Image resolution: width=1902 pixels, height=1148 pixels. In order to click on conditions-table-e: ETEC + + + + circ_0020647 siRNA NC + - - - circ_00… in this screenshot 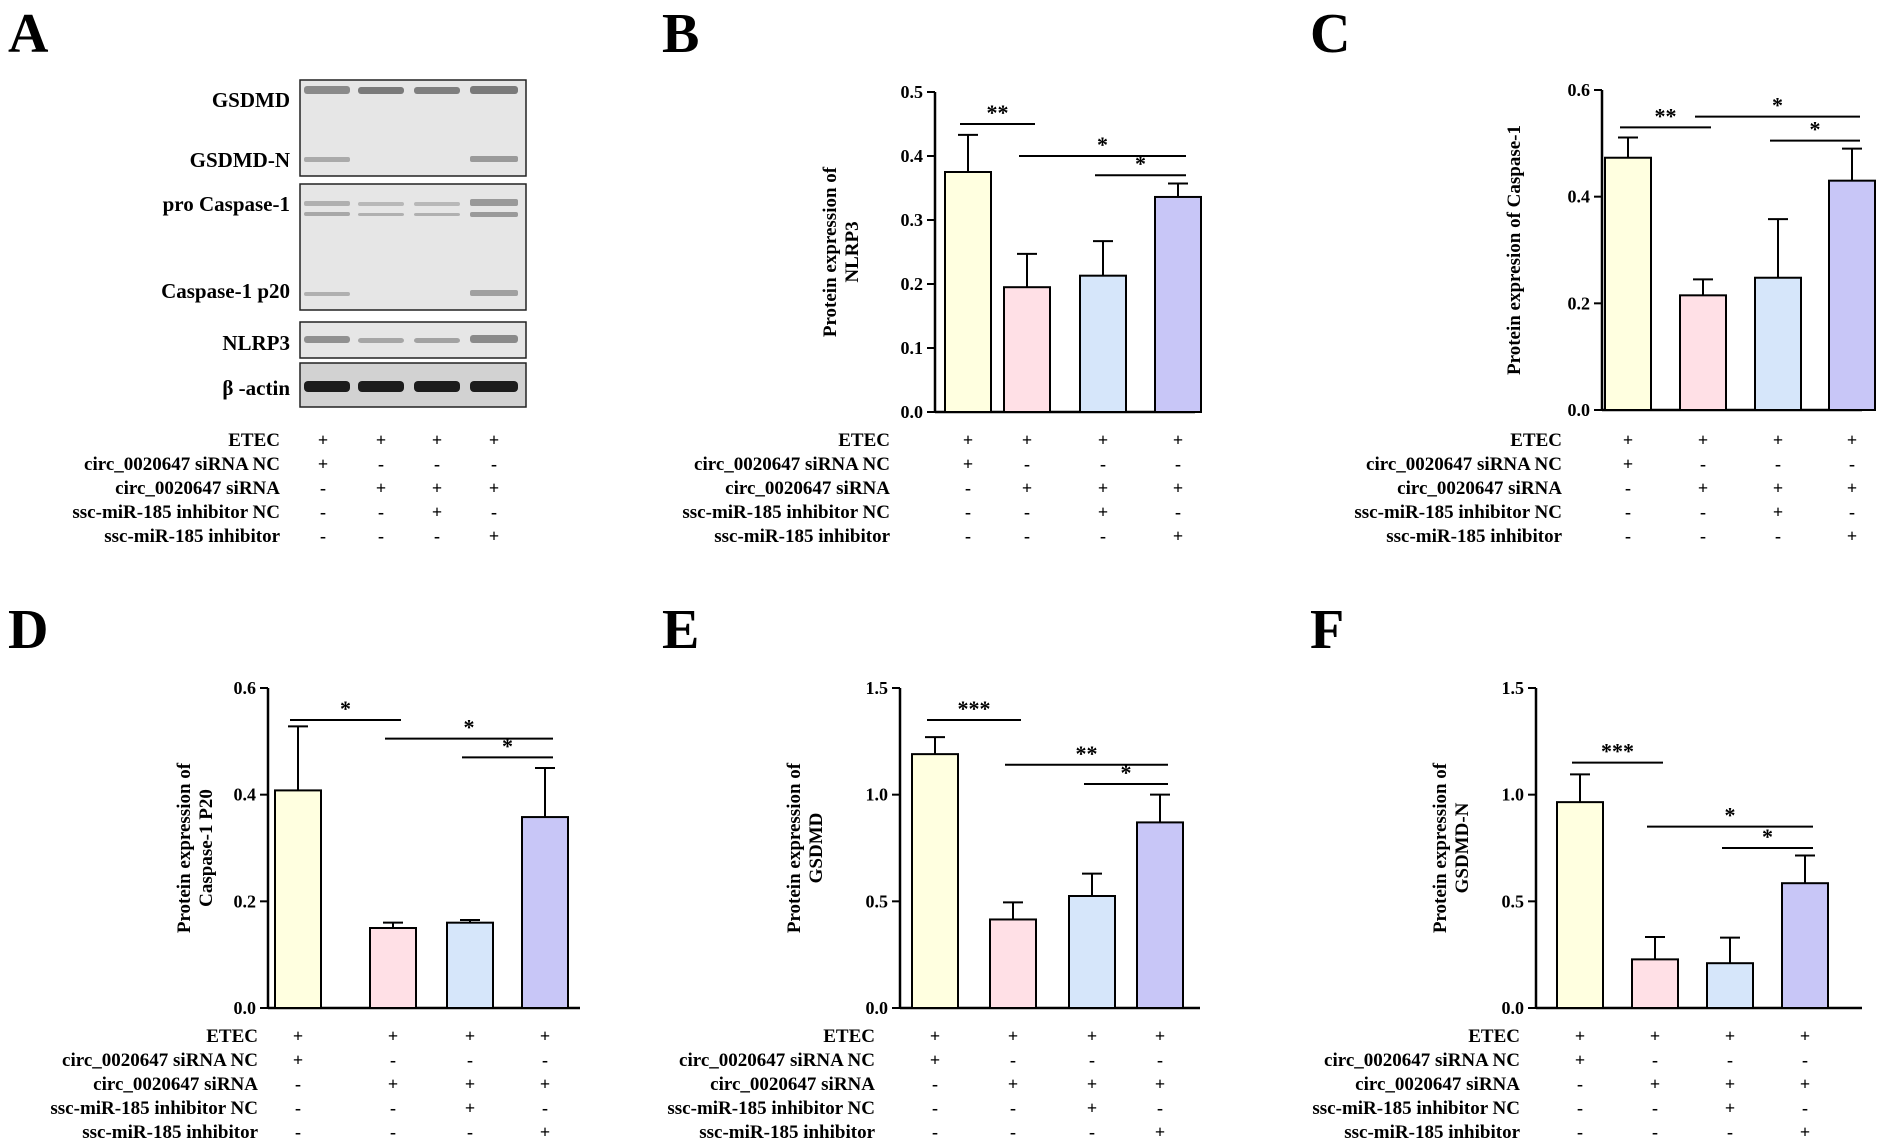, I will do `click(916, 1084)`.